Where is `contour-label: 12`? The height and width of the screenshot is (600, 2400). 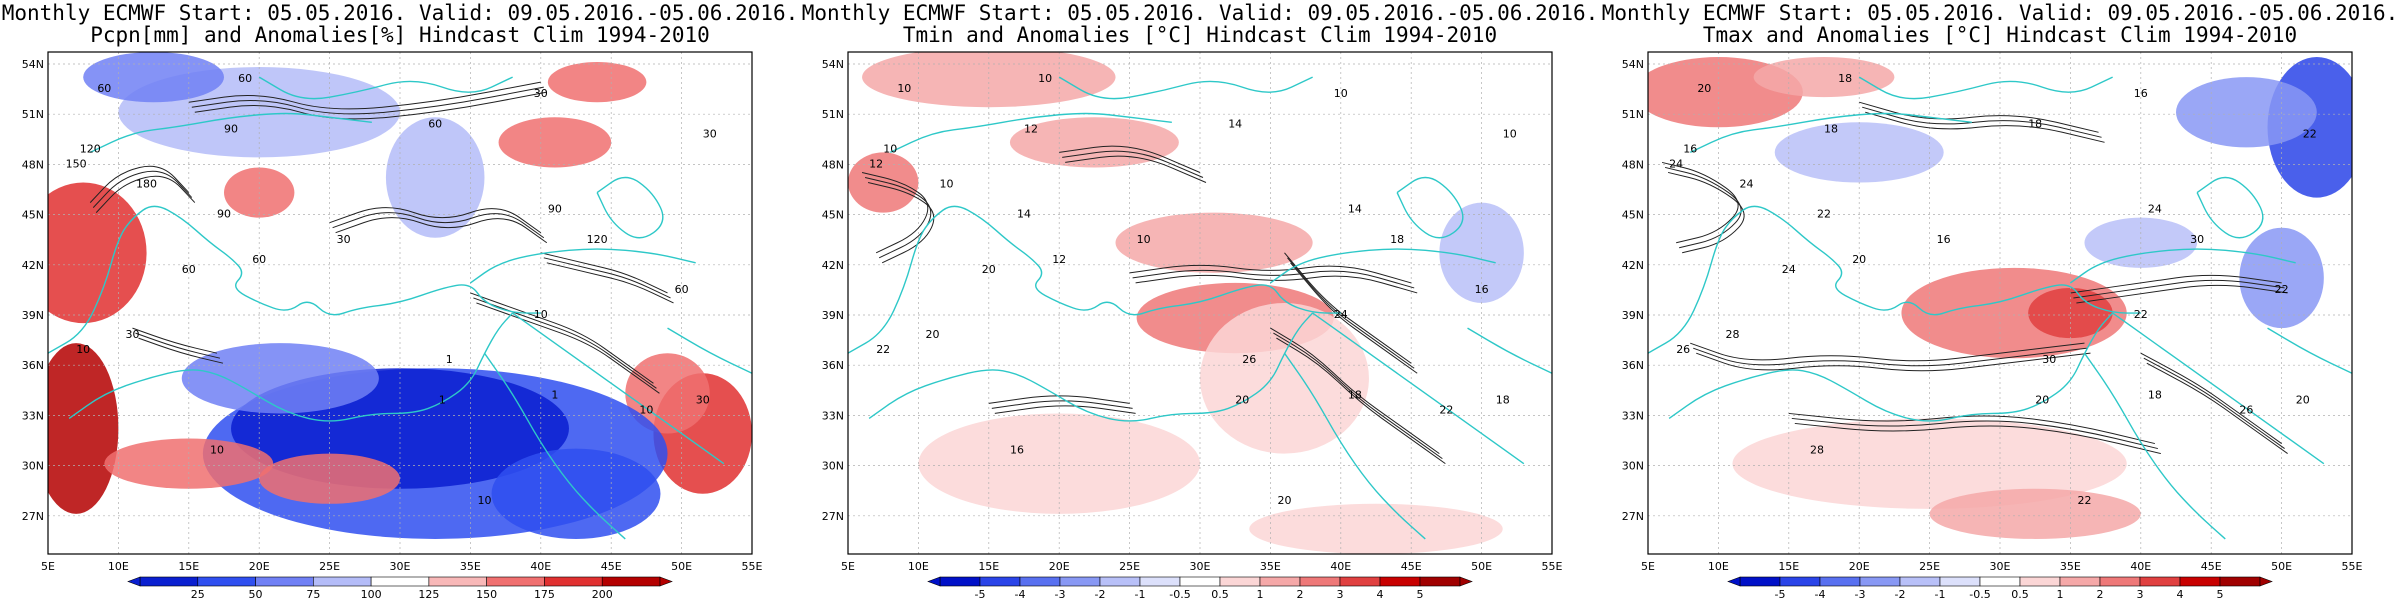
contour-label: 12 is located at coordinates (1059, 259).